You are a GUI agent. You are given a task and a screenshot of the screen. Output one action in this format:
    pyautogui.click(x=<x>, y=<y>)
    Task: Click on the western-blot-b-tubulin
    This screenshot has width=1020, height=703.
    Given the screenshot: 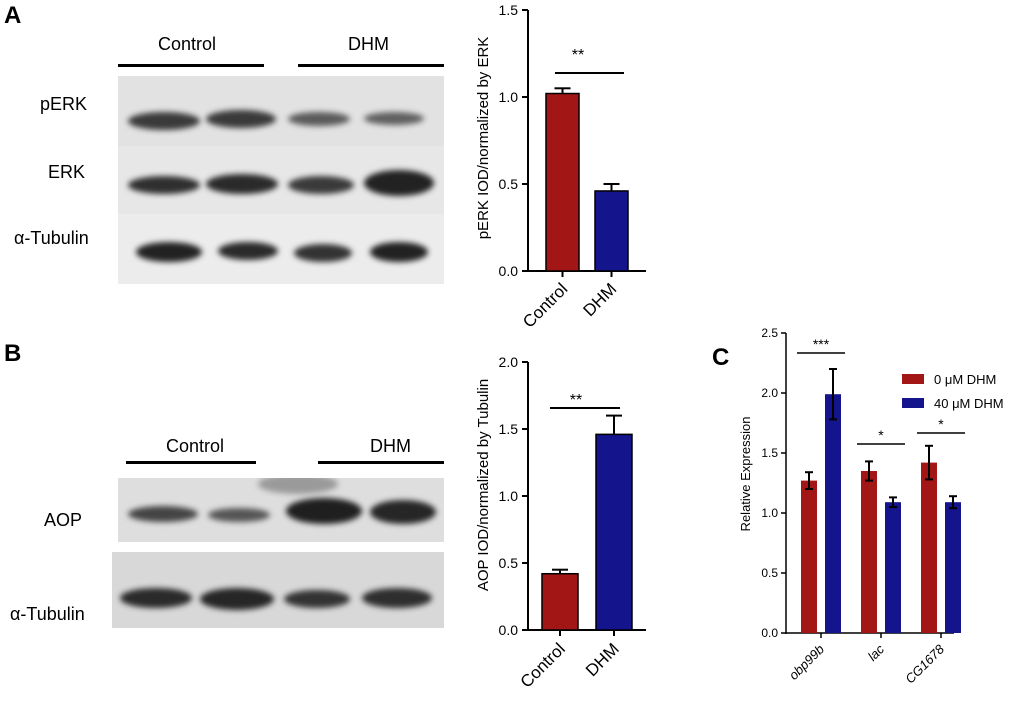 What is the action you would take?
    pyautogui.click(x=278, y=590)
    